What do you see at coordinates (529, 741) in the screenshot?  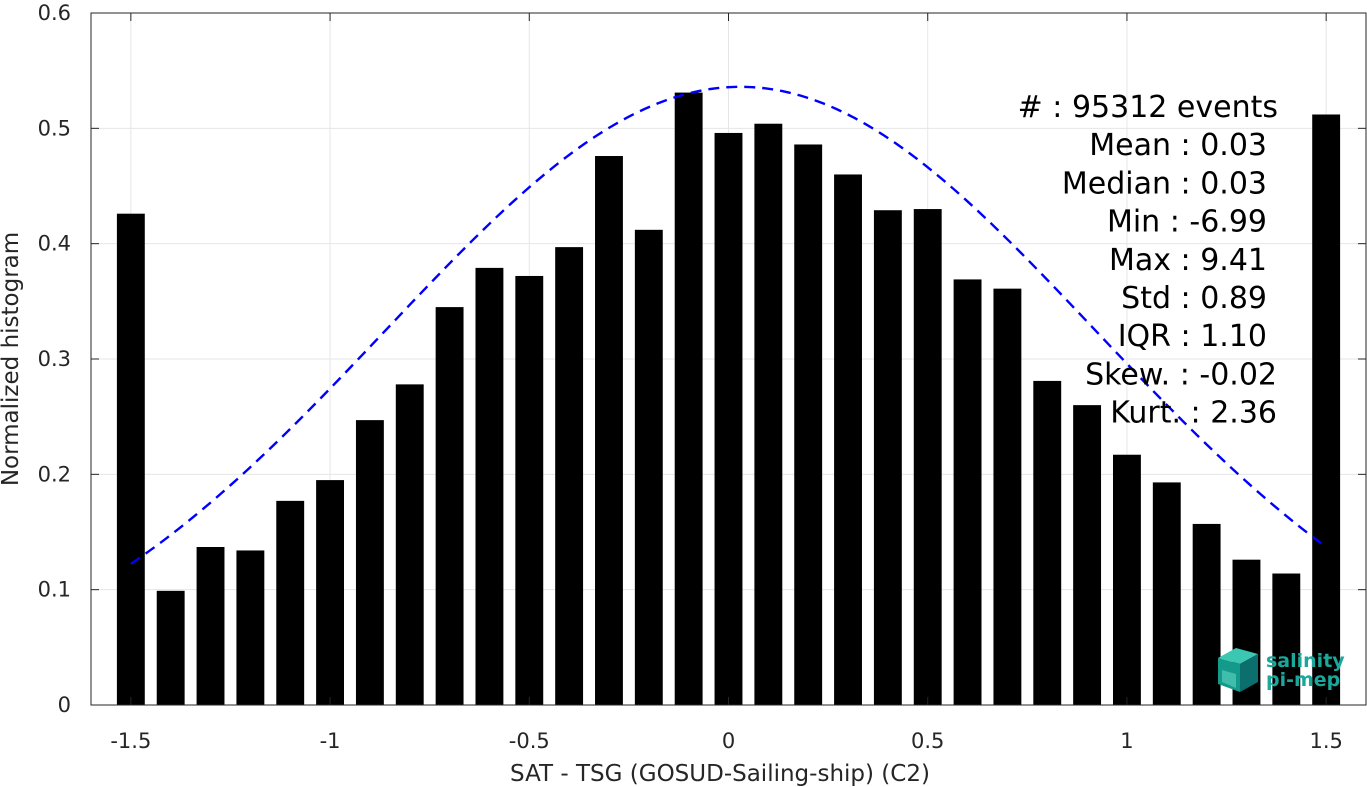 I see `x-tick-label: -0.5` at bounding box center [529, 741].